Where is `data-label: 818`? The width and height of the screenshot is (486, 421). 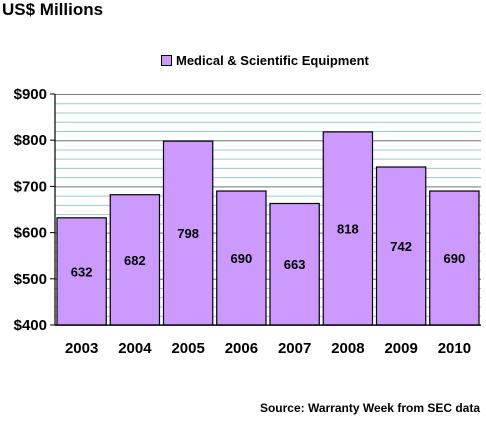 data-label: 818 is located at coordinates (348, 228).